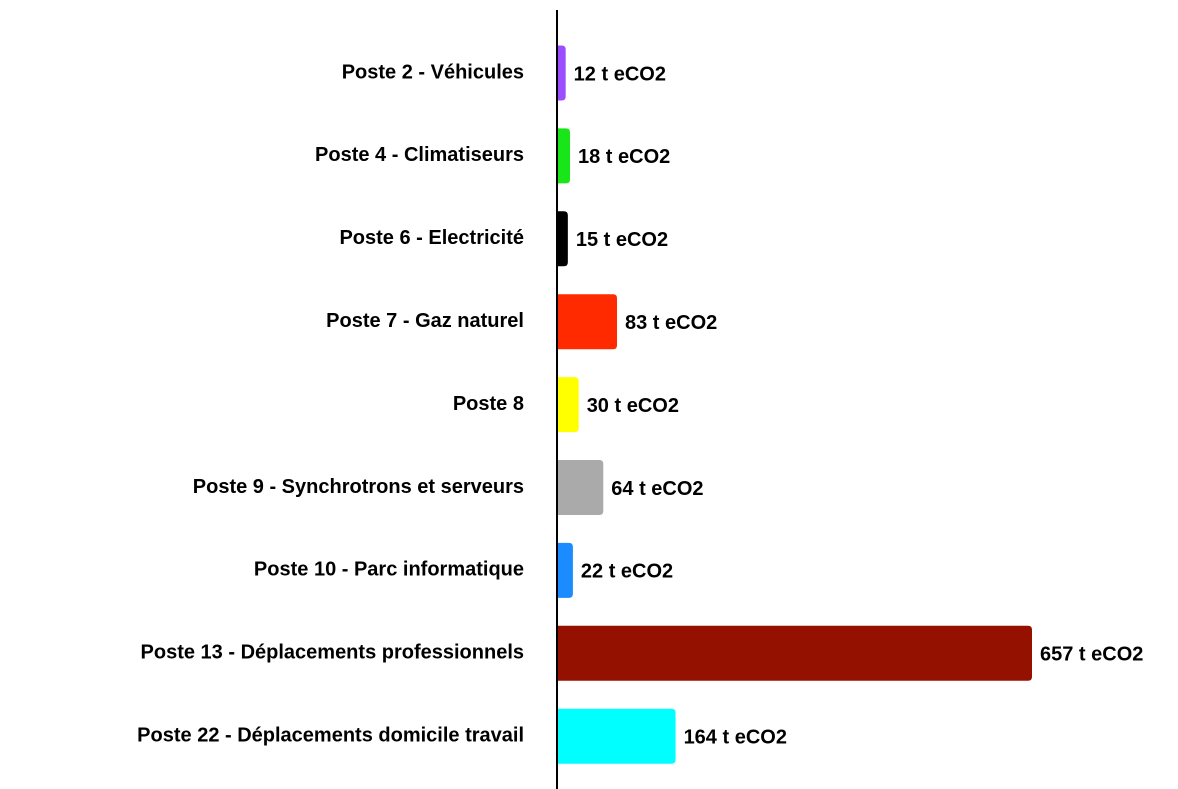 The image size is (1178, 789). I want to click on category-label: Poste 7 - Gaz naturel, so click(425, 321).